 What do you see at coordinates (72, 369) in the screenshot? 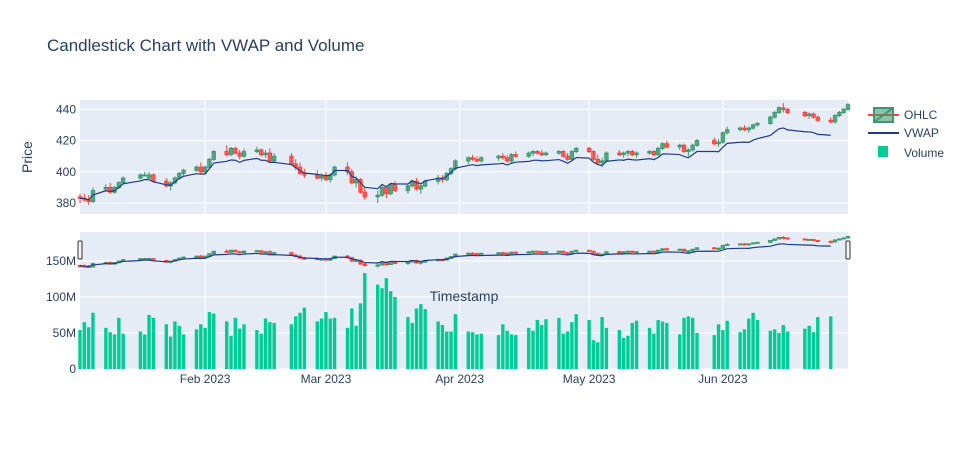
I see `volume-tick-label: 0` at bounding box center [72, 369].